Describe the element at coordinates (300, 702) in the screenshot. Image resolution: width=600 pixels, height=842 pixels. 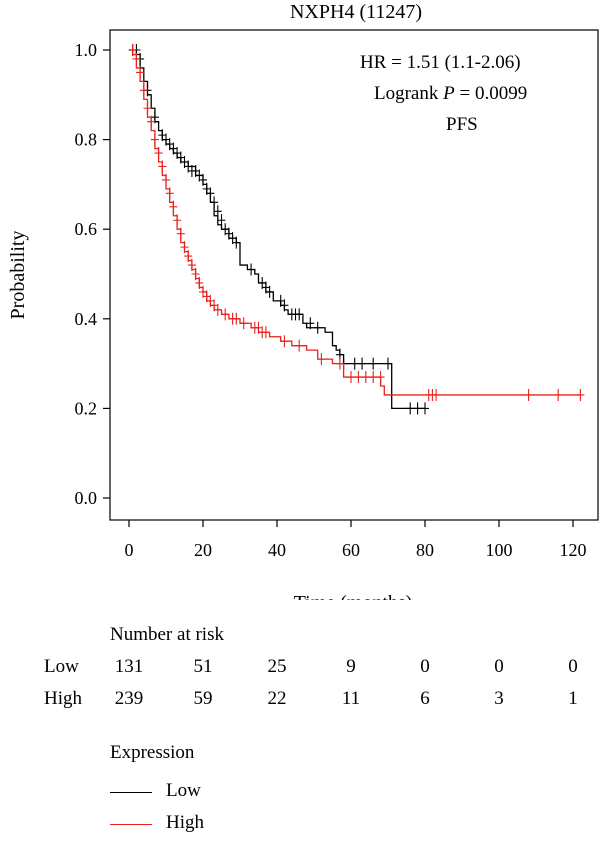
I see `risk-row-high: High 239 59 22 11 6 3 1` at that location.